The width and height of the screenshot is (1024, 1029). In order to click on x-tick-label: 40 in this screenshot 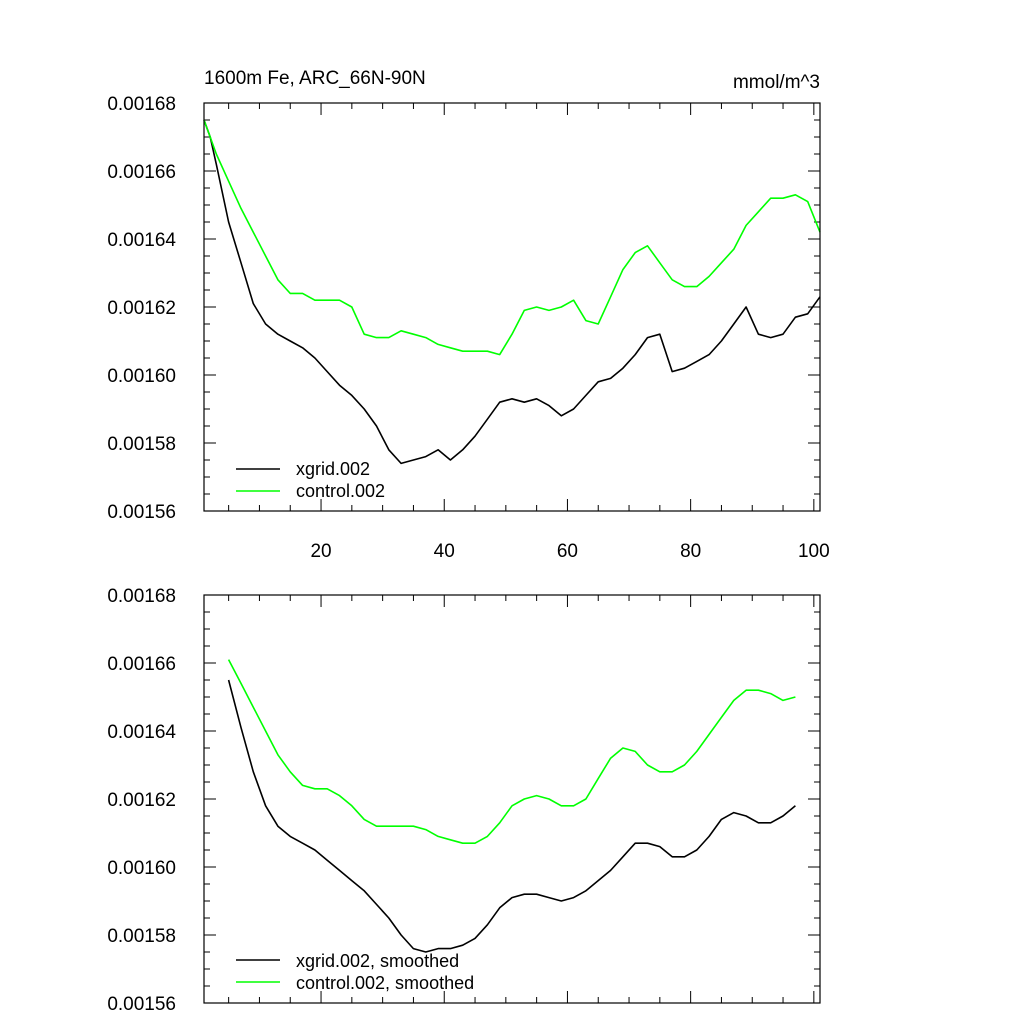, I will do `click(444, 551)`.